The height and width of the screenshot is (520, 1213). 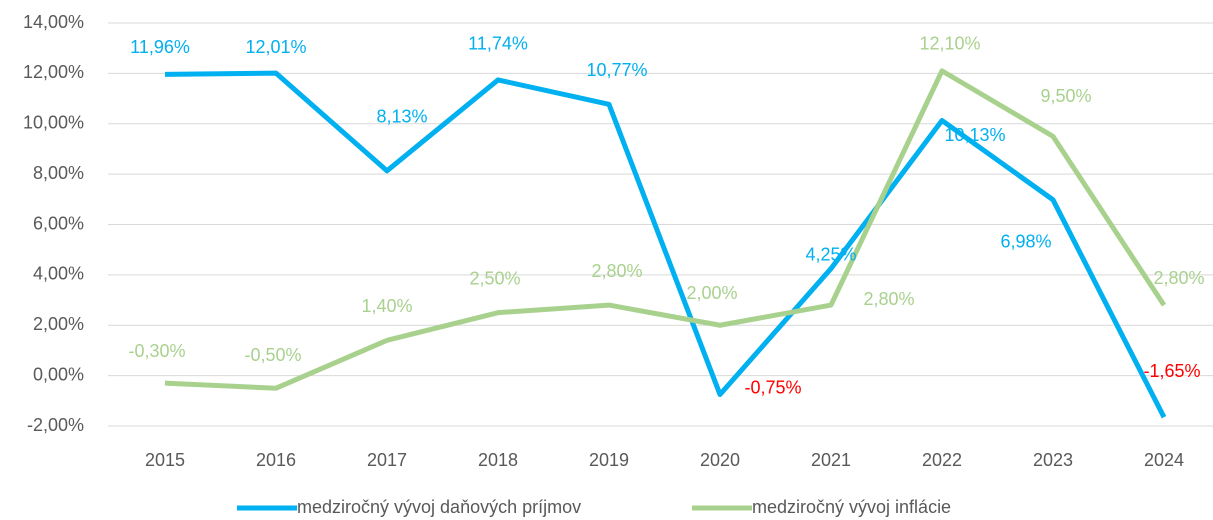 I want to click on y-tick-label: 0,00%, so click(x=58, y=374).